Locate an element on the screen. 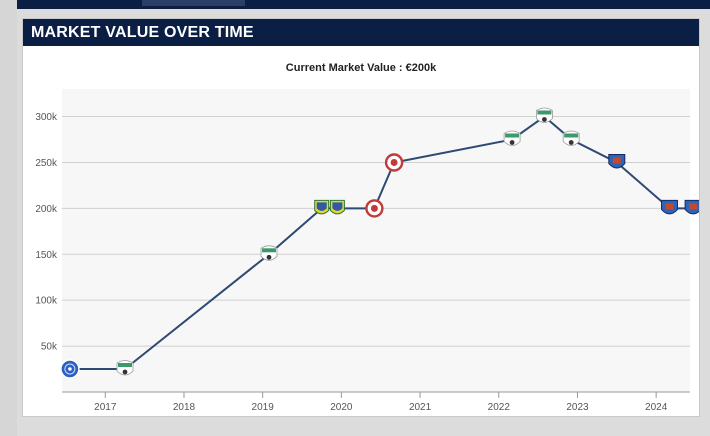 The height and width of the screenshot is (436, 710). x-tick-label: 2020 is located at coordinates (341, 407).